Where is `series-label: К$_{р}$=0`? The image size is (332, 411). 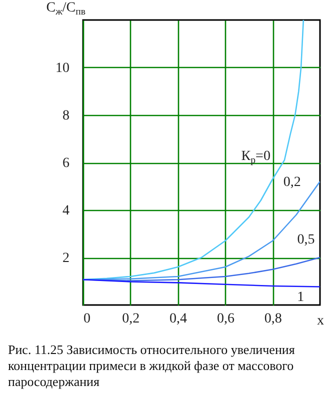
series-label: К$_{р}$=0 is located at coordinates (255, 157).